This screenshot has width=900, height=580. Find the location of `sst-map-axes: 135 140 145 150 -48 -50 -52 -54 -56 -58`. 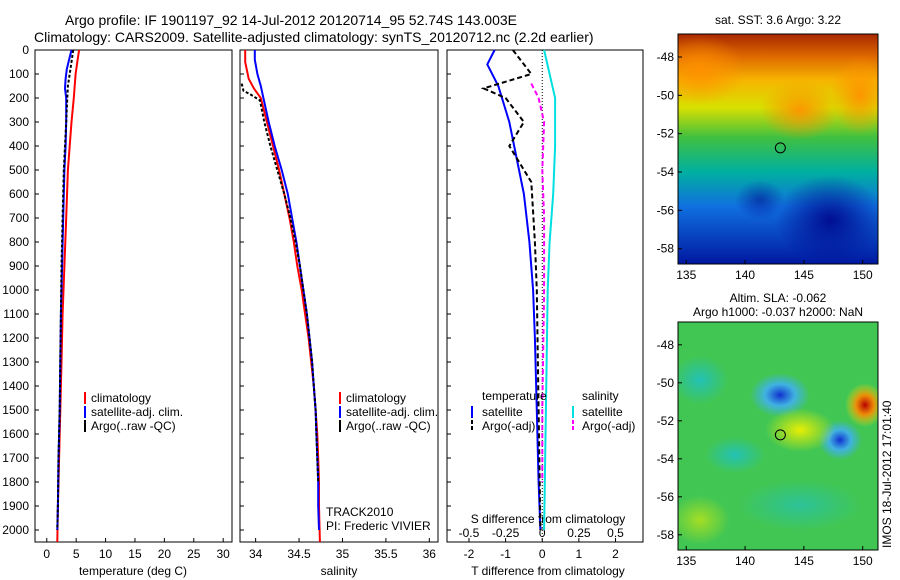

sst-map-axes: 135 140 145 150 -48 -50 -52 -54 -56 -58 is located at coordinates (765, 166).